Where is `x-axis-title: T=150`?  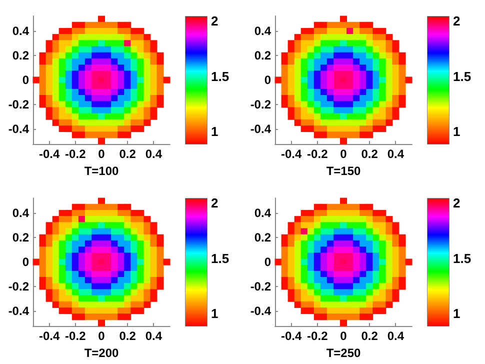
x-axis-title: T=150 is located at coordinates (344, 171).